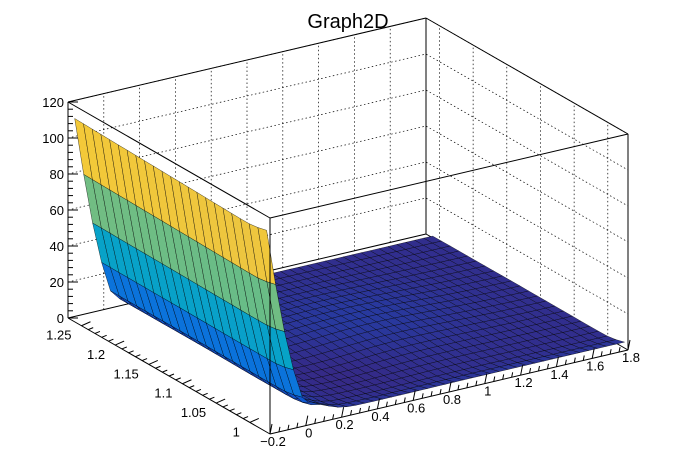 This screenshot has height=472, width=696. I want to click on x-tick-label: 1, so click(487, 391).